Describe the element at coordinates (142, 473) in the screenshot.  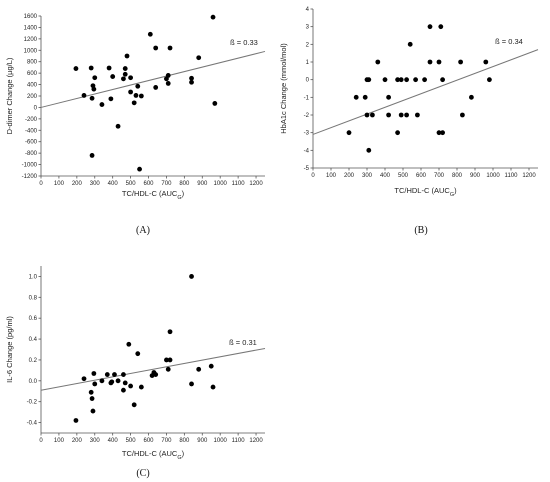
I see `panel-label: (C)` at that location.